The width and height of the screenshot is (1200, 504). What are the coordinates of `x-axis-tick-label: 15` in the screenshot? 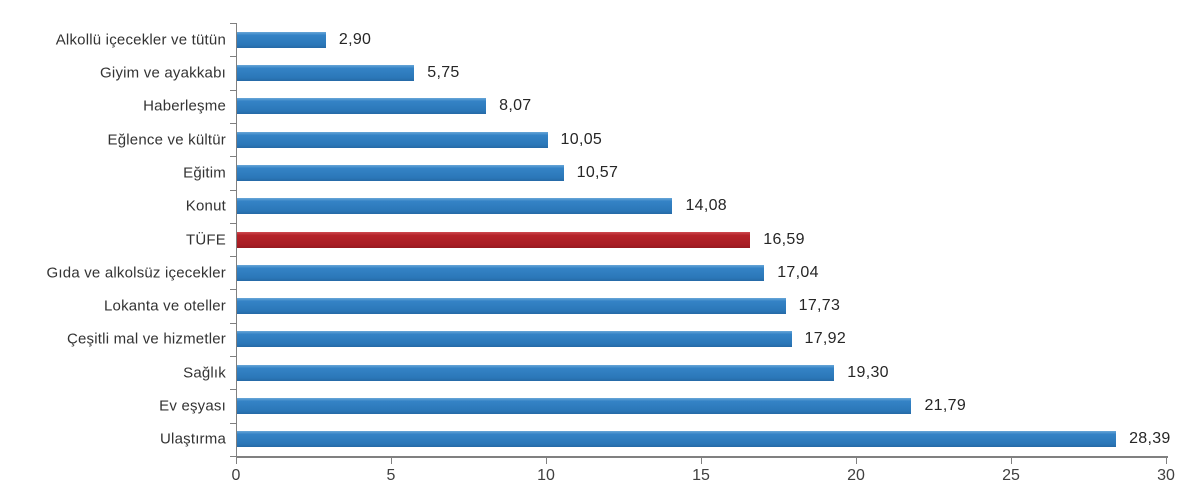 It's located at (701, 475).